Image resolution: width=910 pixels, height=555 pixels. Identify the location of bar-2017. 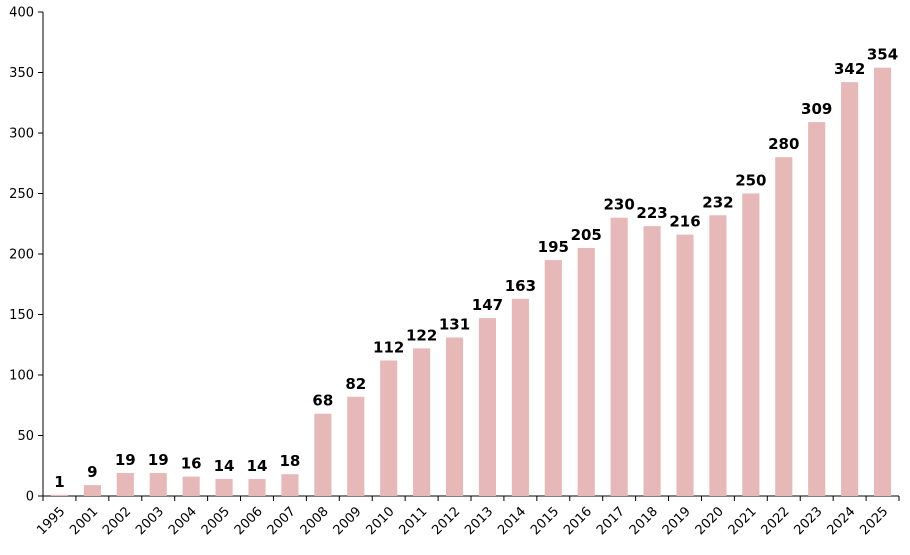
(619, 356).